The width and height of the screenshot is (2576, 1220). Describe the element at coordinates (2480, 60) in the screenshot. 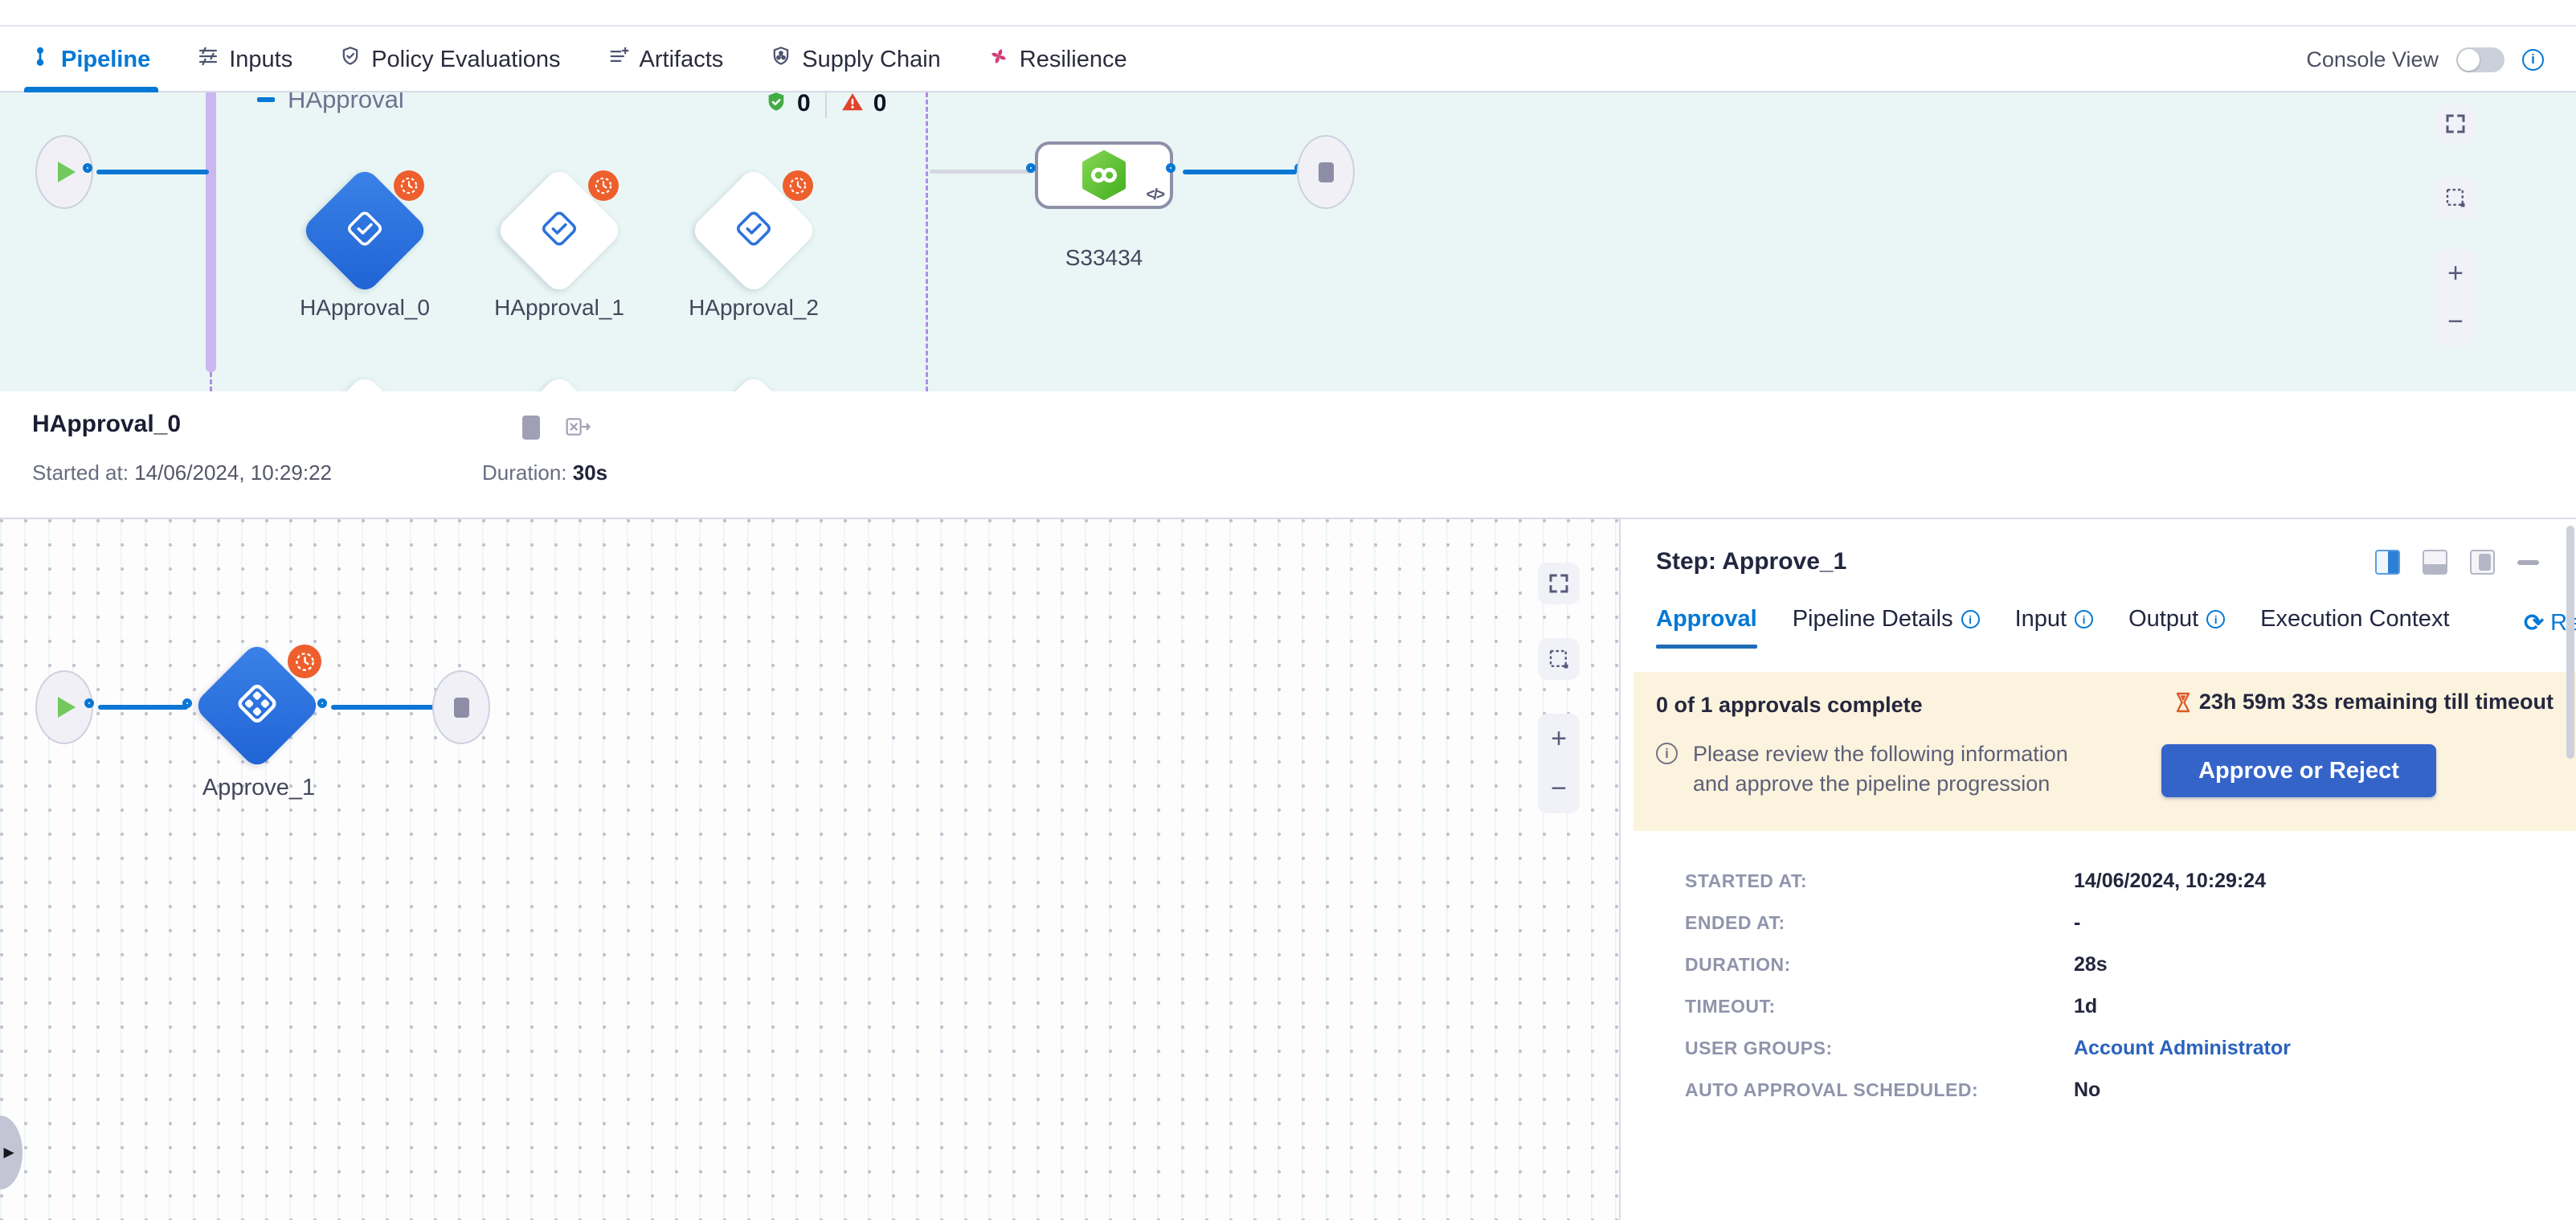

I see `console-view-toggle` at that location.